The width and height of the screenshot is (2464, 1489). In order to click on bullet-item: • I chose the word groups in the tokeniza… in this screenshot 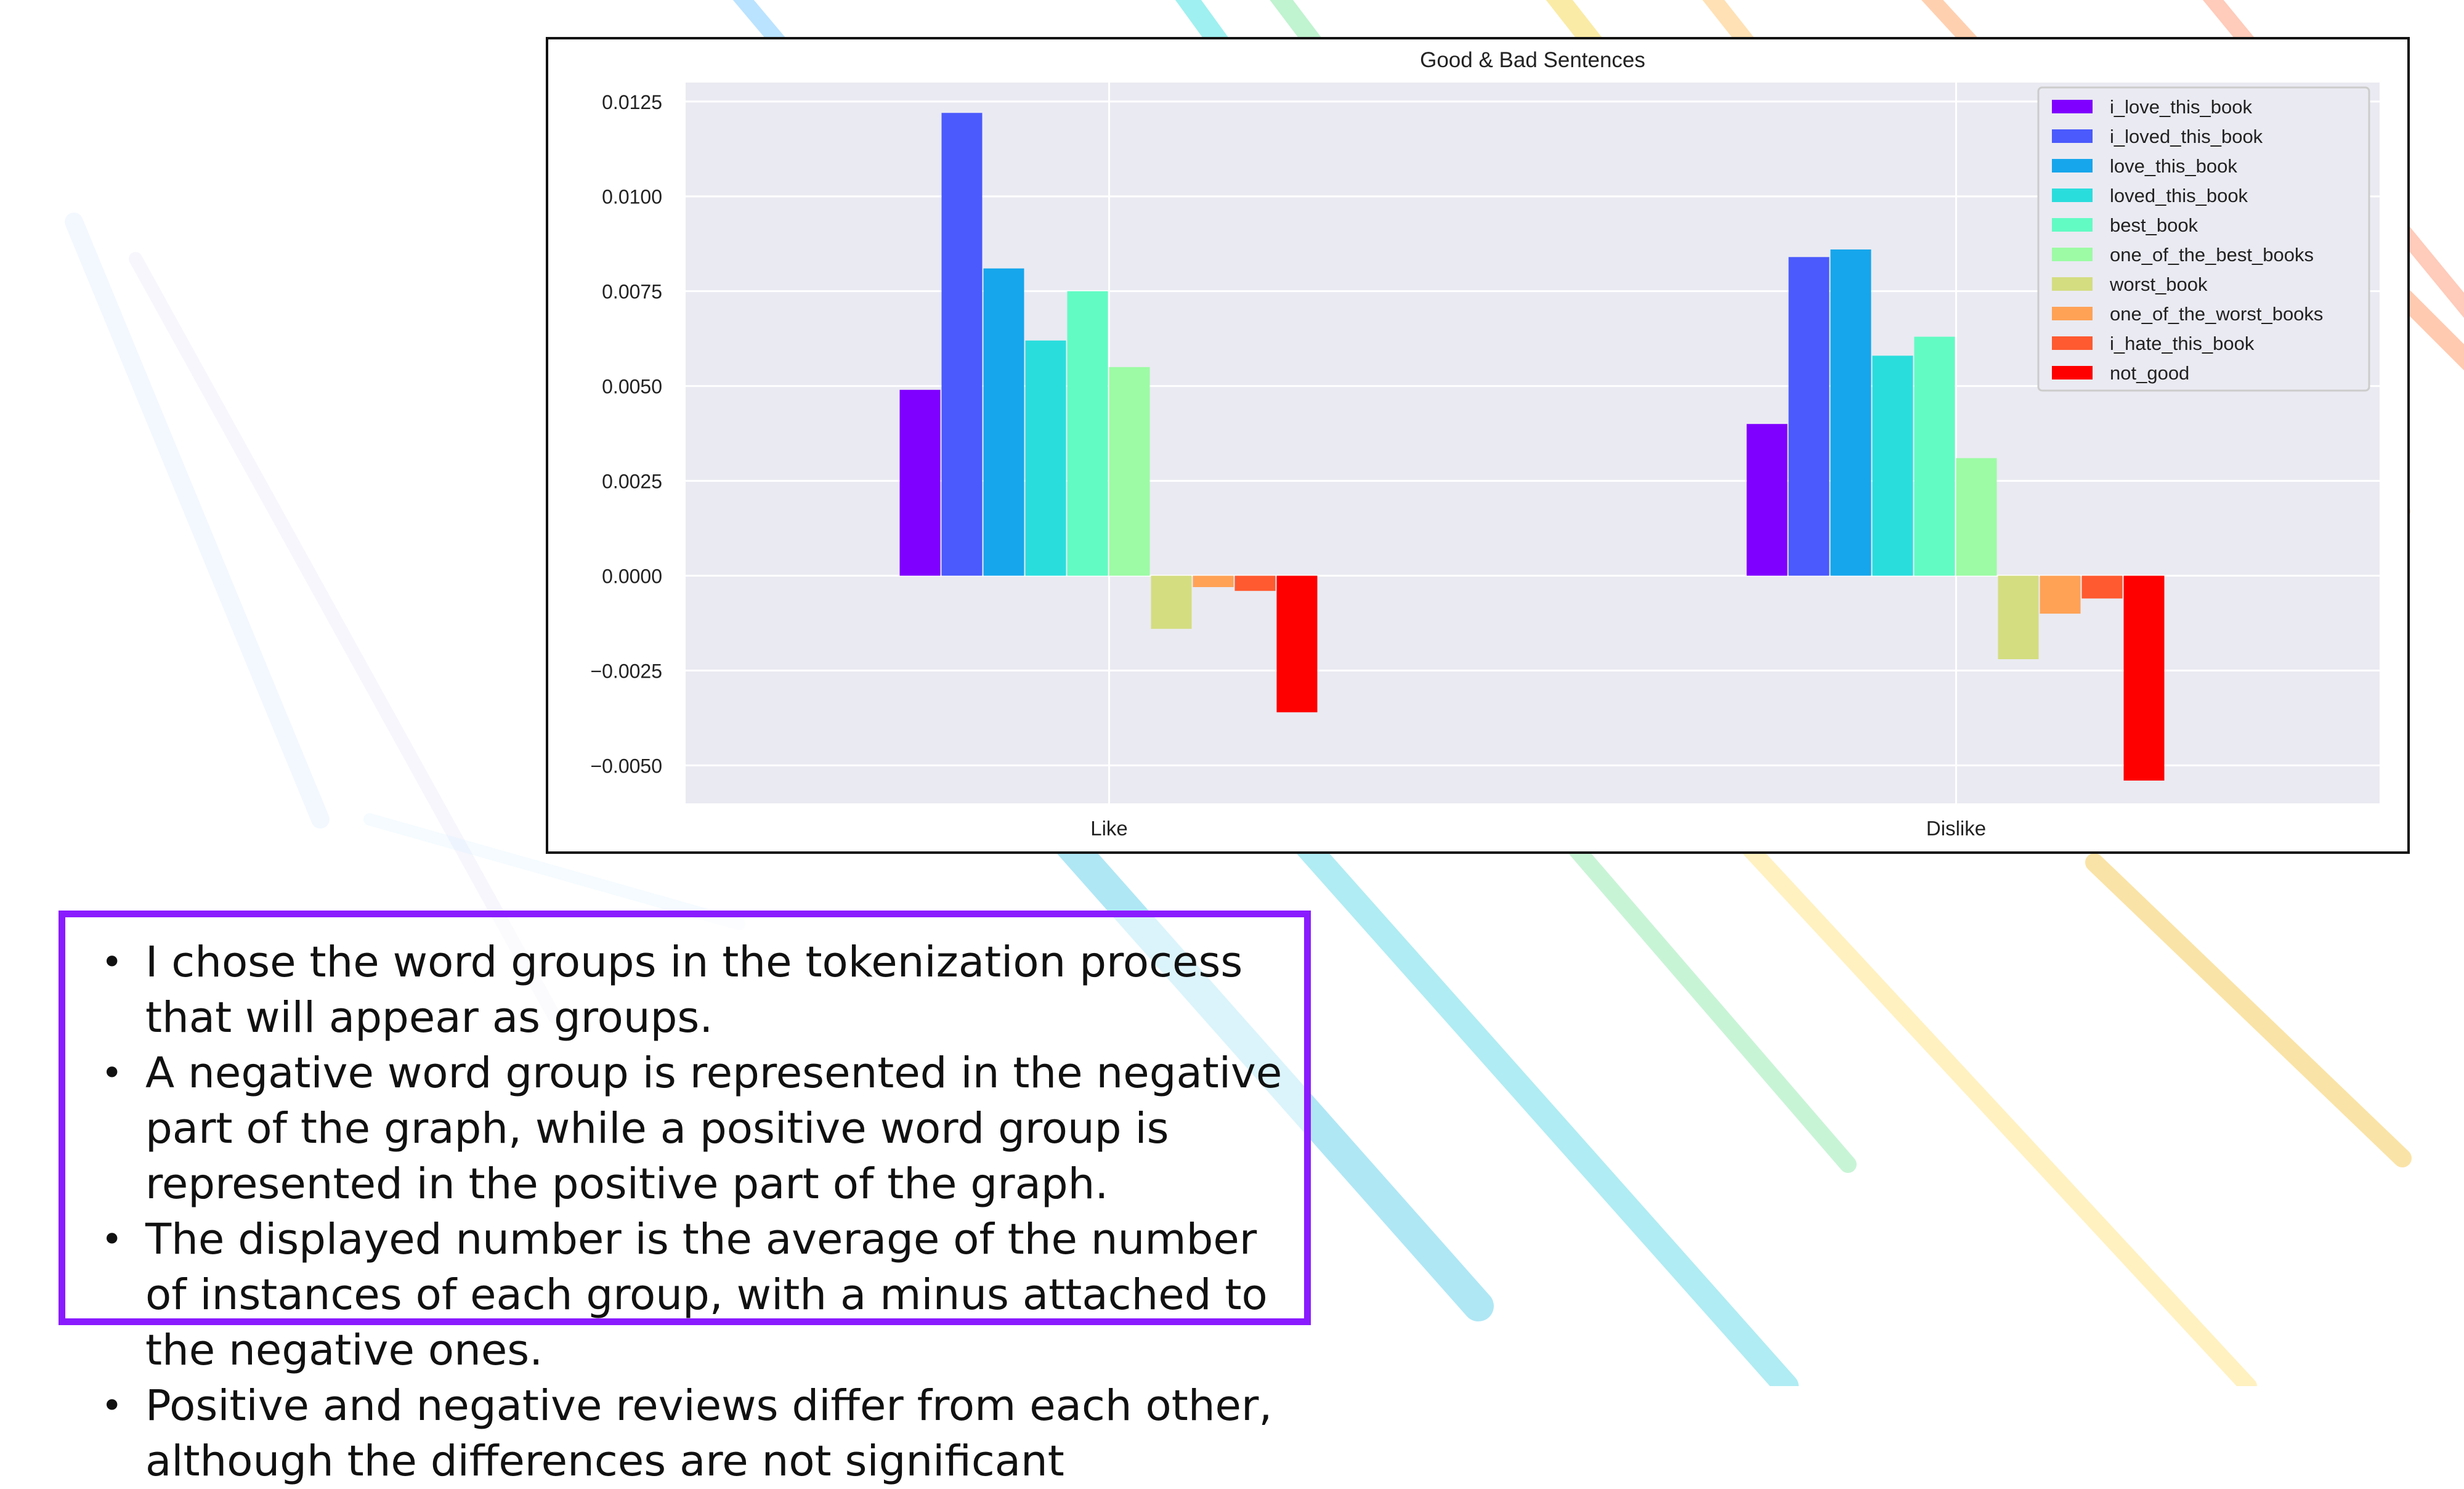, I will do `click(685, 990)`.